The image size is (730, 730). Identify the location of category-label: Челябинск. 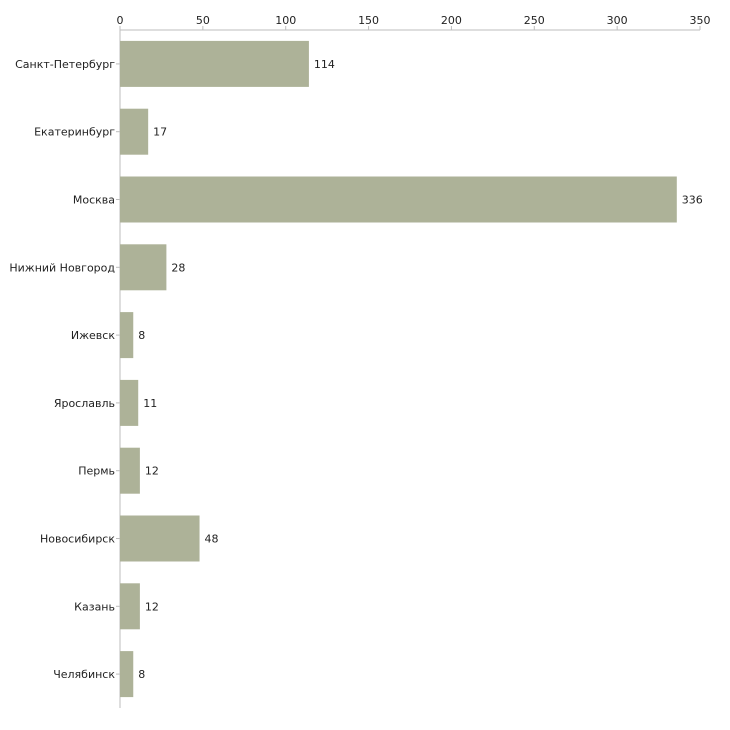
(84, 674).